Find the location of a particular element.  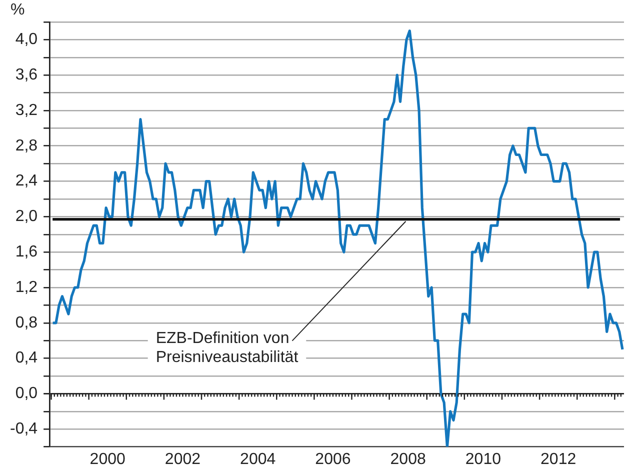

x-tick-label: 2012 is located at coordinates (558, 459).